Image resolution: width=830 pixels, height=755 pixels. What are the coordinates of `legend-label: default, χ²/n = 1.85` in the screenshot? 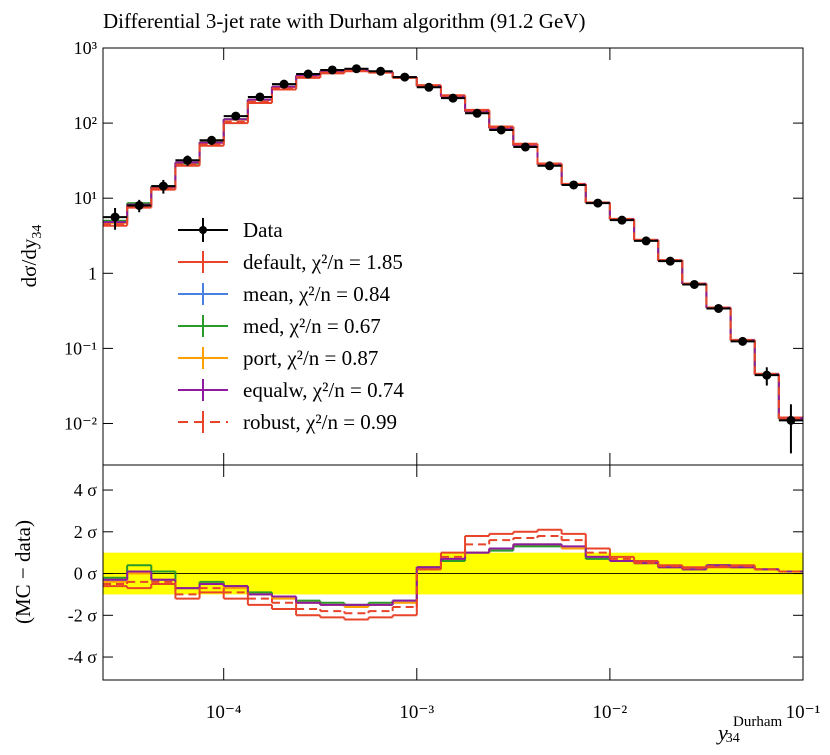 It's located at (323, 262).